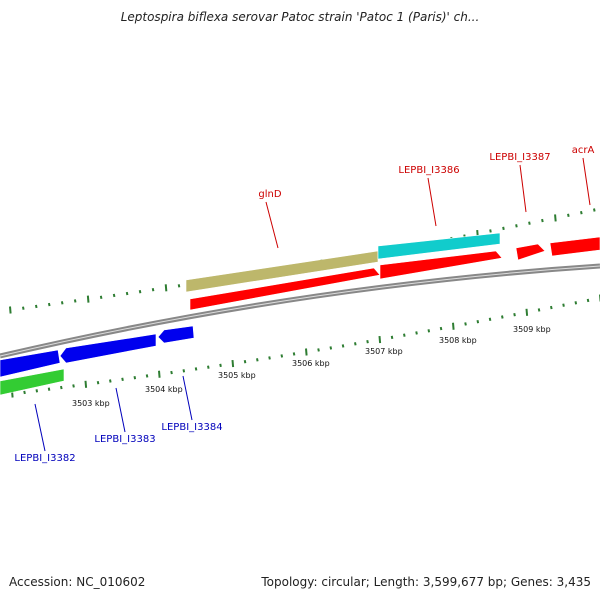 The height and width of the screenshot is (600, 600). Describe the element at coordinates (428, 170) in the screenshot. I see `gene-label-LEPBI_I3386: LEPBI_I3386` at that location.